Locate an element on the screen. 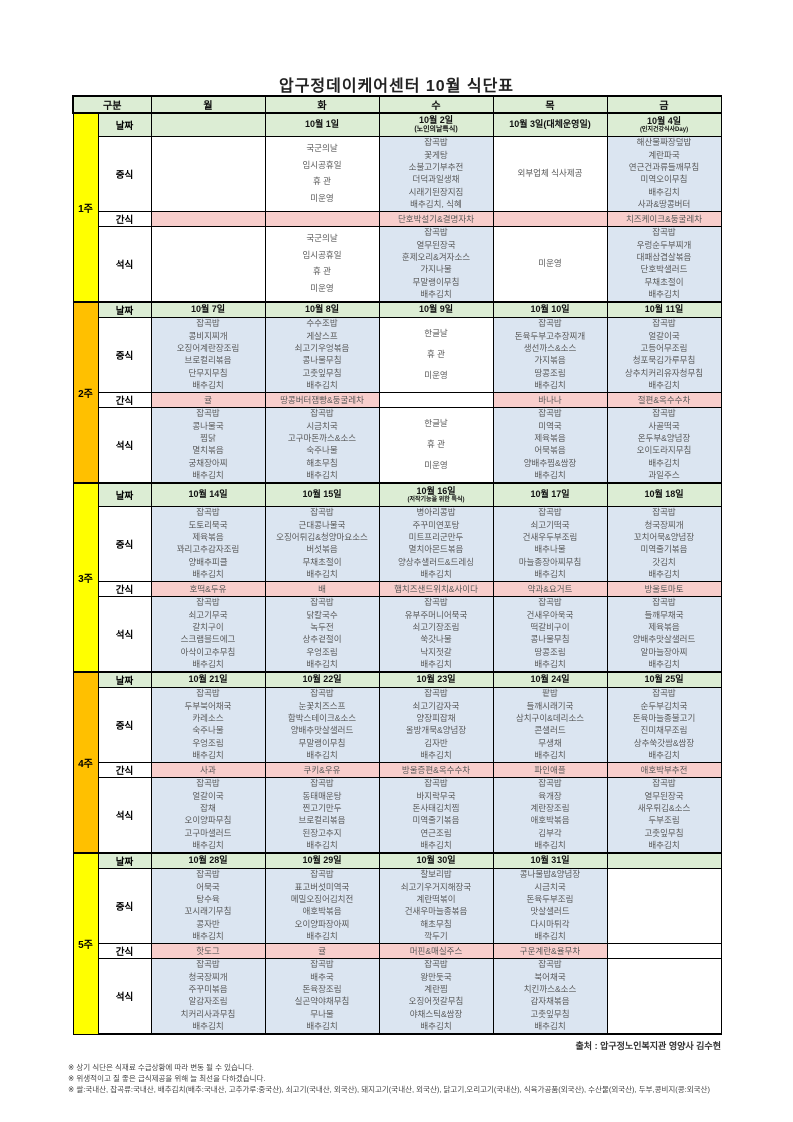  snack-cell: 바나나 is located at coordinates (550, 400).